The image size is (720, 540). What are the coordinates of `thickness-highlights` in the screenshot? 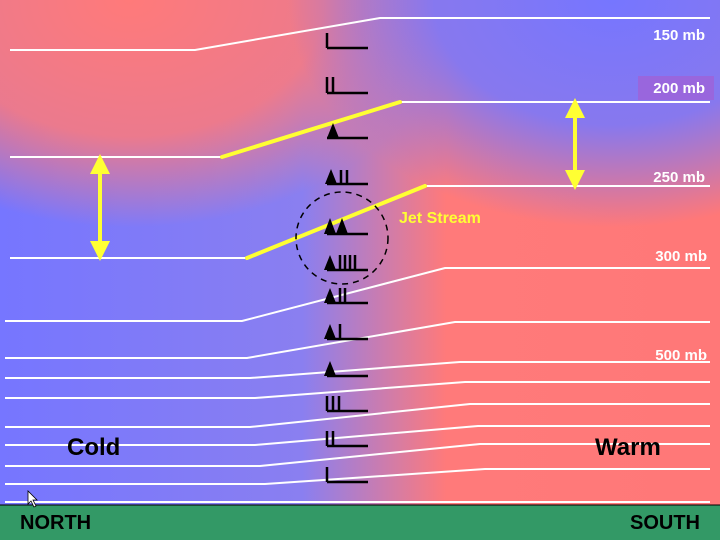 It's located at (323, 180).